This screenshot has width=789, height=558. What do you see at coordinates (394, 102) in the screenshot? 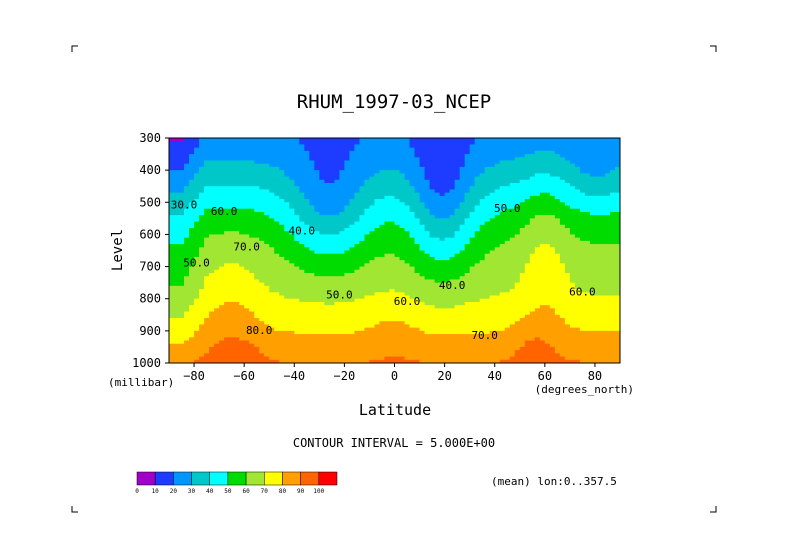
I see `chart-title: RHUM_1997-03_NCEP` at bounding box center [394, 102].